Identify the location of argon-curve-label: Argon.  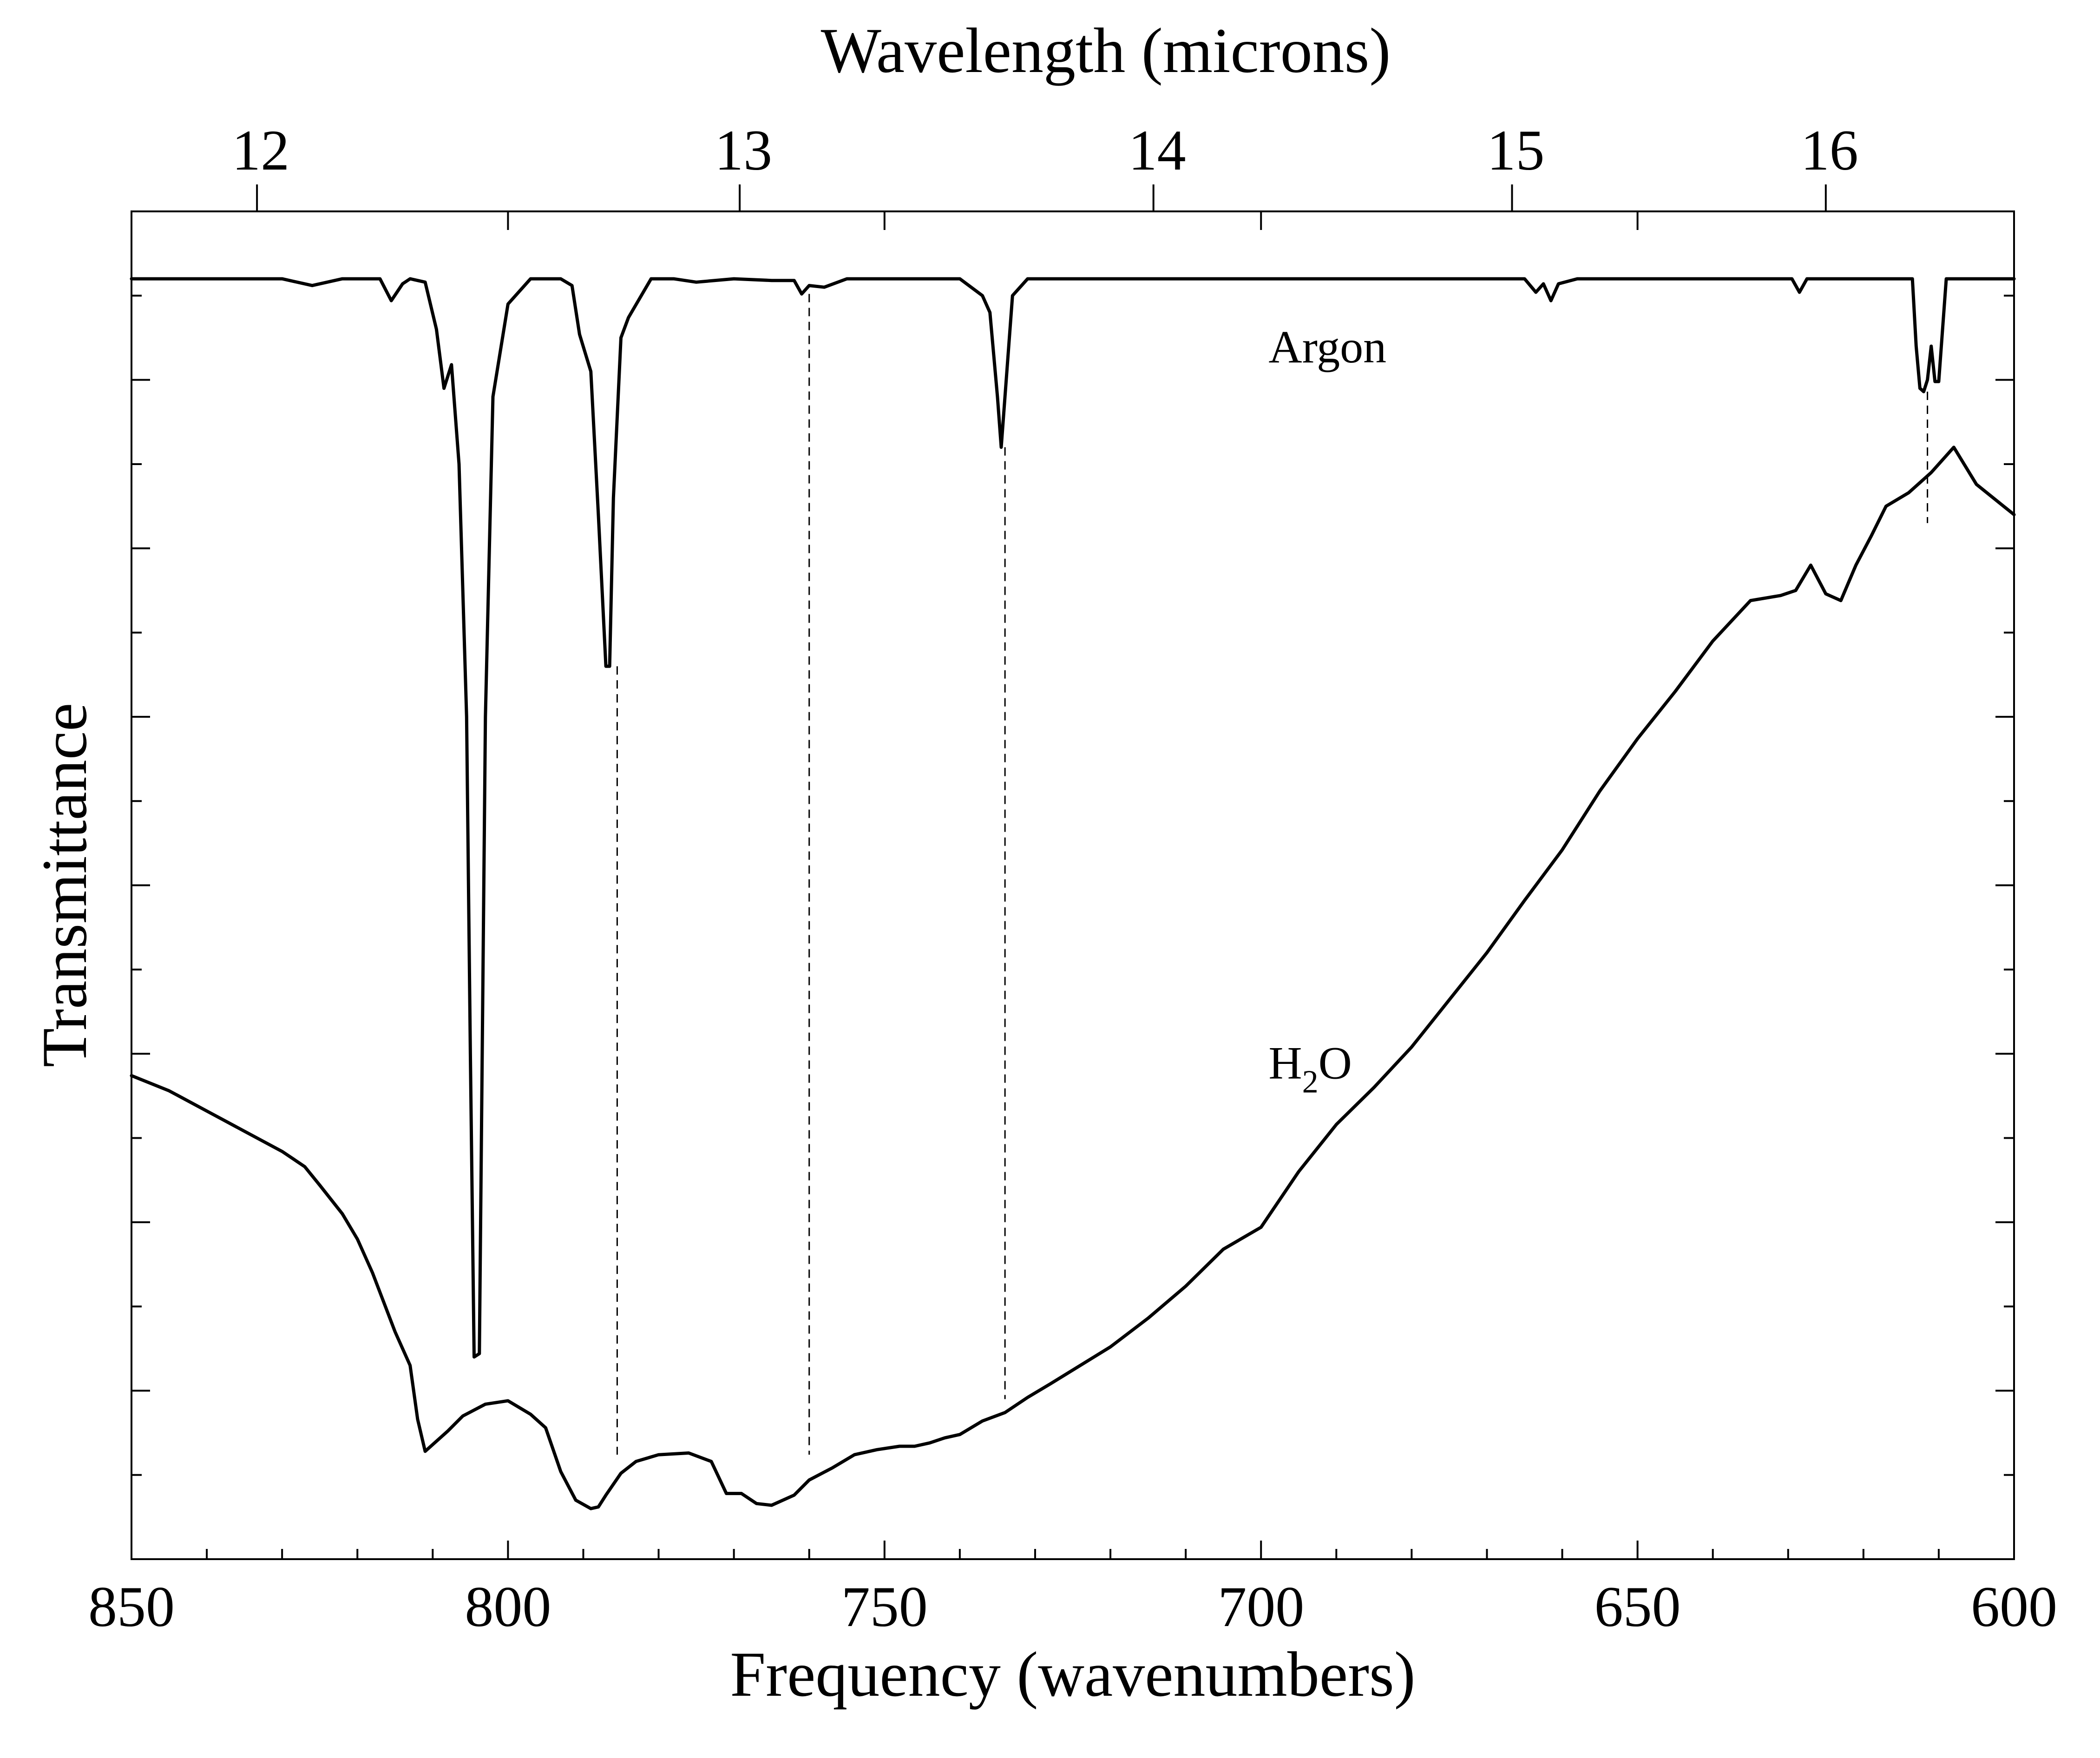
(1327, 347).